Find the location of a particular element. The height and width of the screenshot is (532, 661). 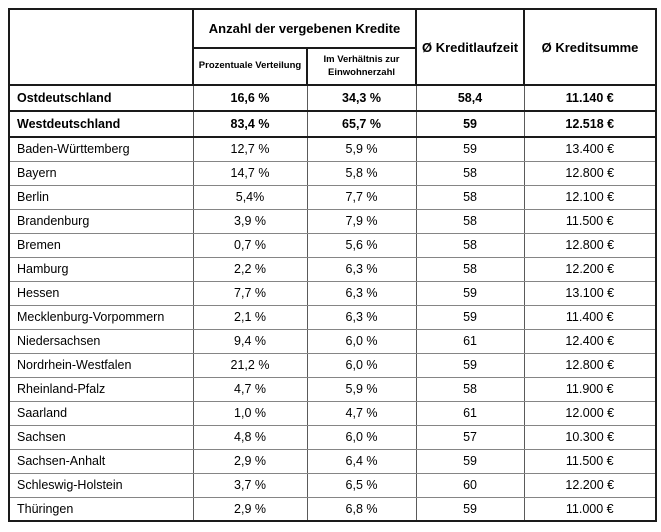

table-row: Hessen 7,7 % 6,3 % 59 13.100 € is located at coordinates (332, 293).